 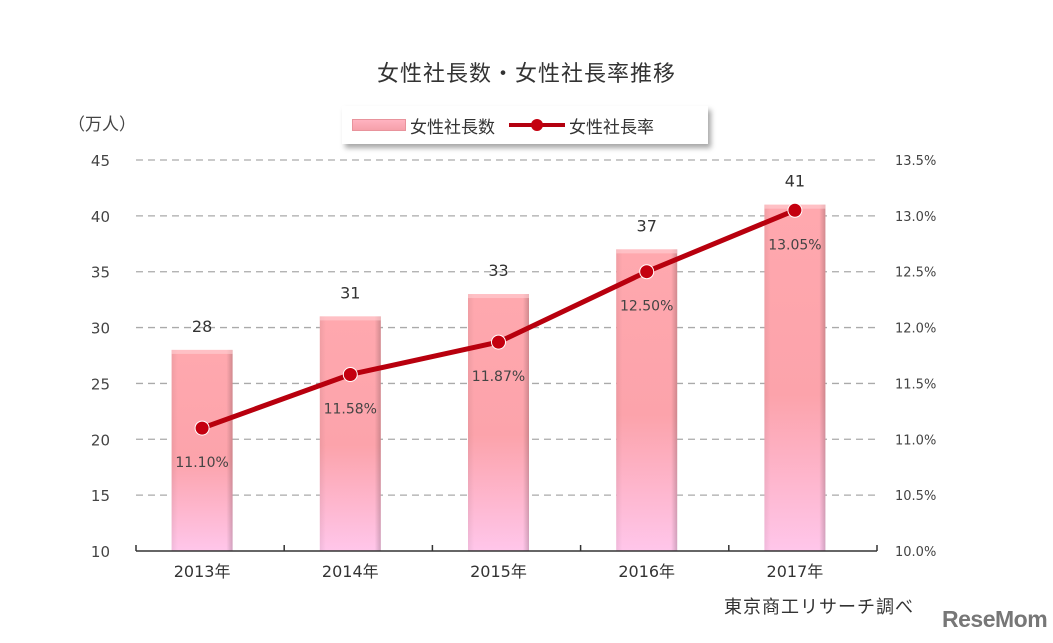 What do you see at coordinates (646, 307) in the screenshot?
I see `rate-value-label: 12.50%` at bounding box center [646, 307].